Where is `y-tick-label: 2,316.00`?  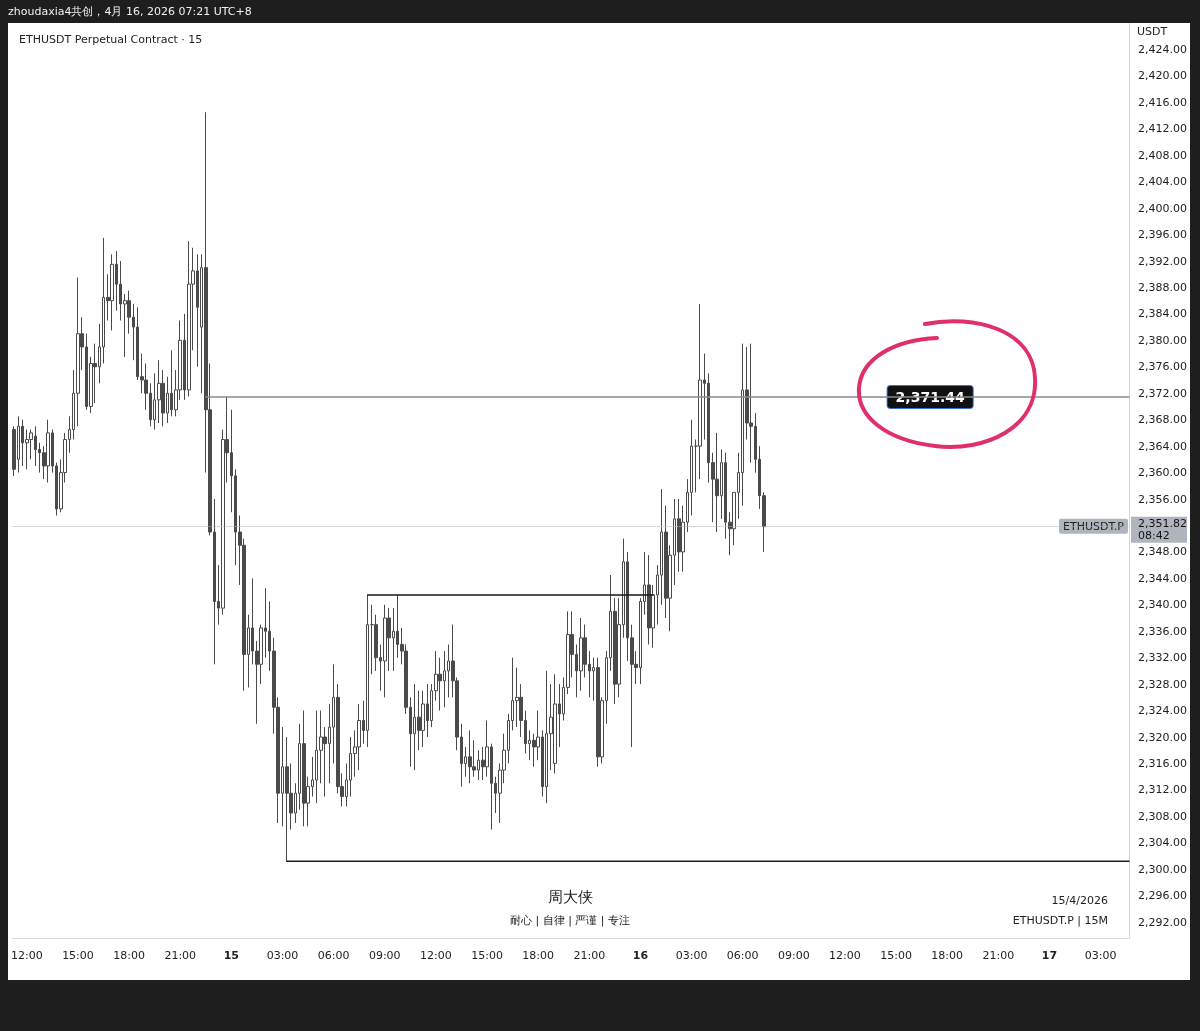 y-tick-label: 2,316.00 is located at coordinates (1162, 763).